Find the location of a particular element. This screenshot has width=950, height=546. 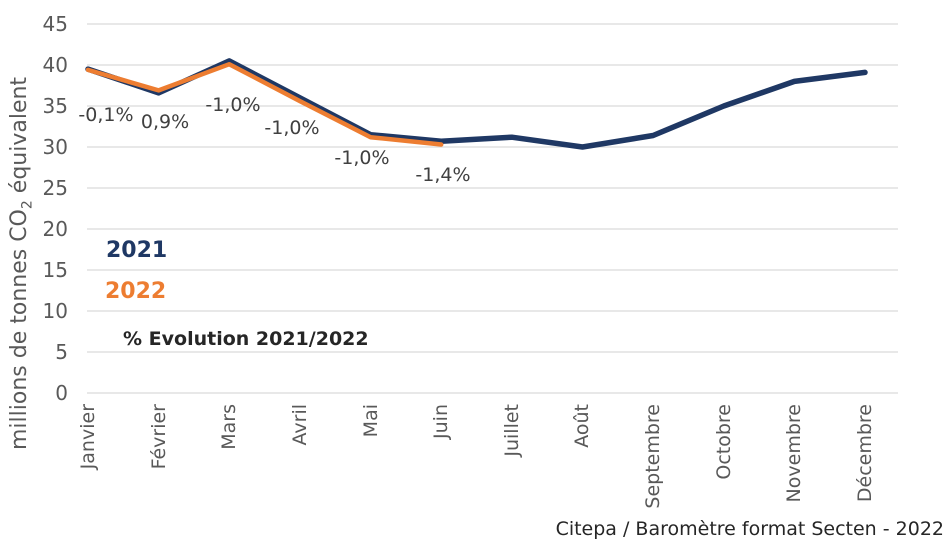

ytick-label-30: 30 is located at coordinates (55, 147).